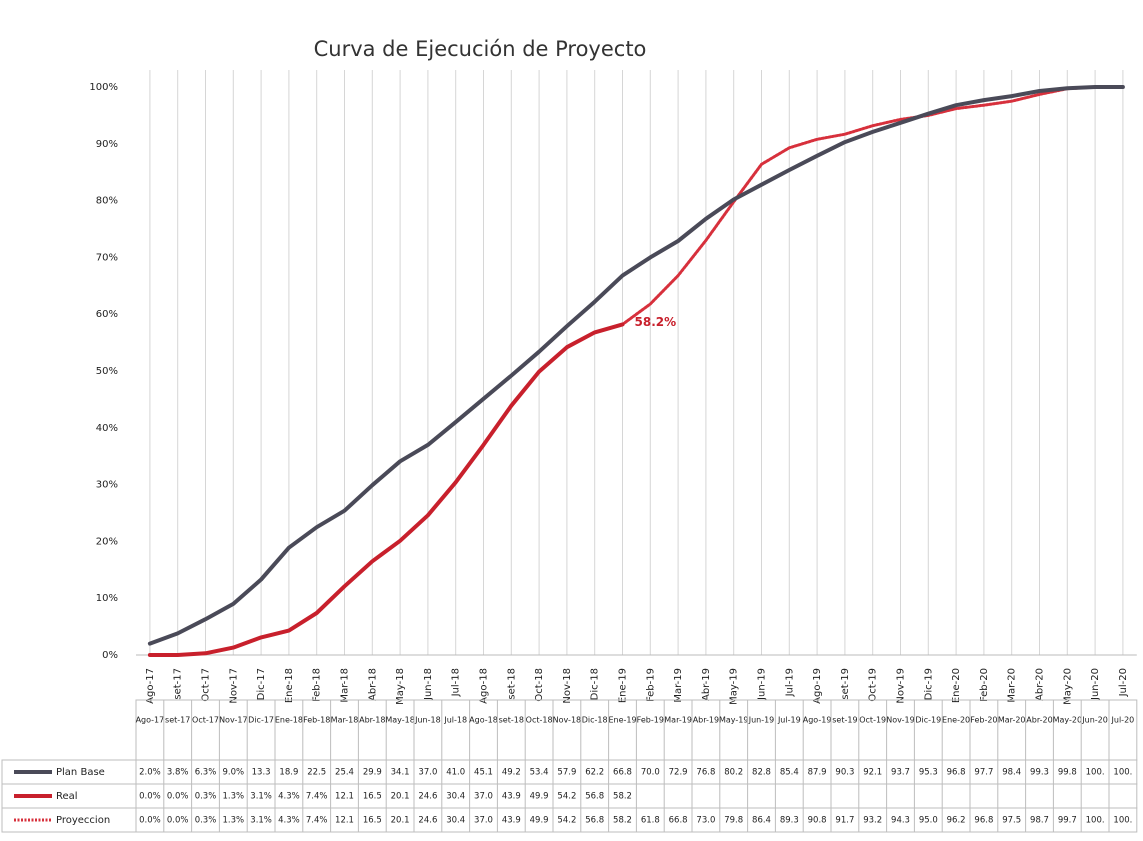 The height and width of the screenshot is (841, 1143). I want to click on table-value: 20.1, so click(400, 821).